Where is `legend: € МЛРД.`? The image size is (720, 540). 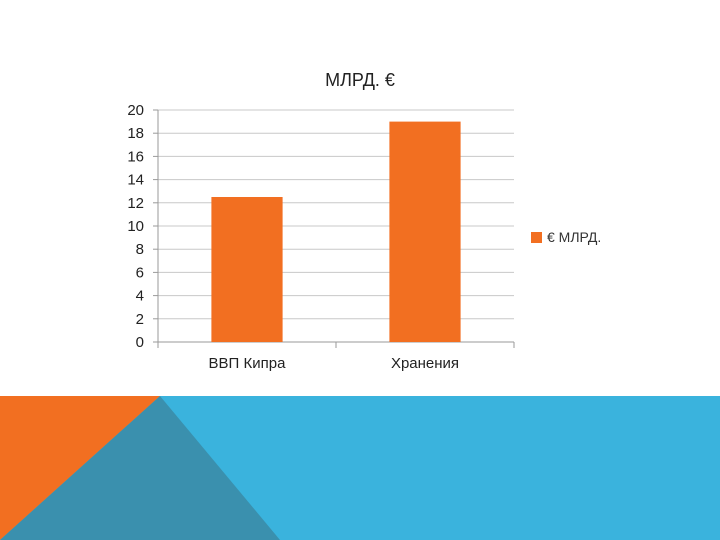
legend: € МЛРД. is located at coordinates (566, 237).